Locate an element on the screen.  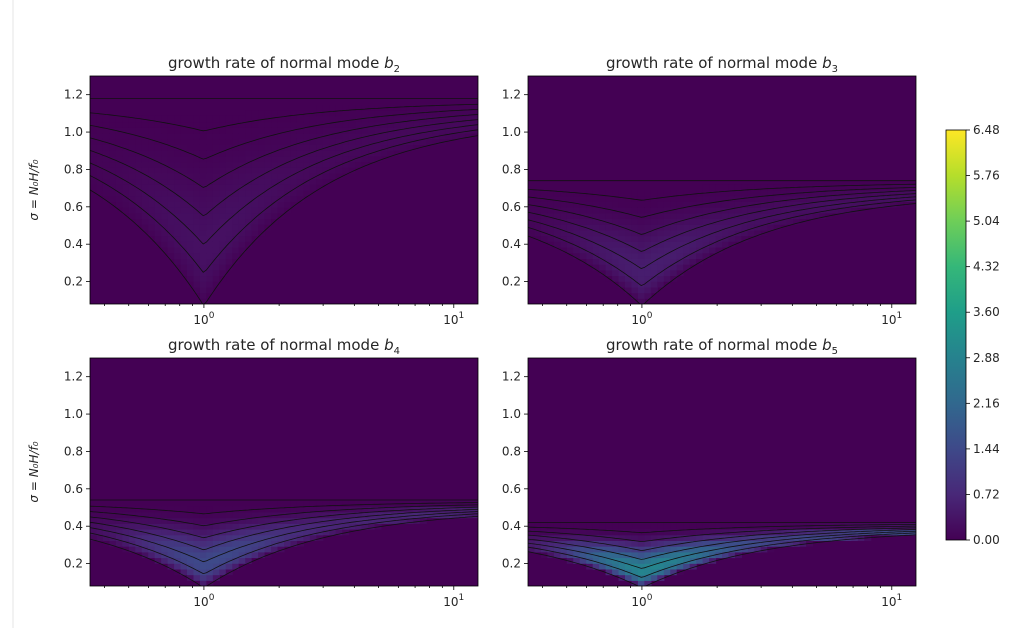
y-tick-label: 0.8 is located at coordinates (511, 169).